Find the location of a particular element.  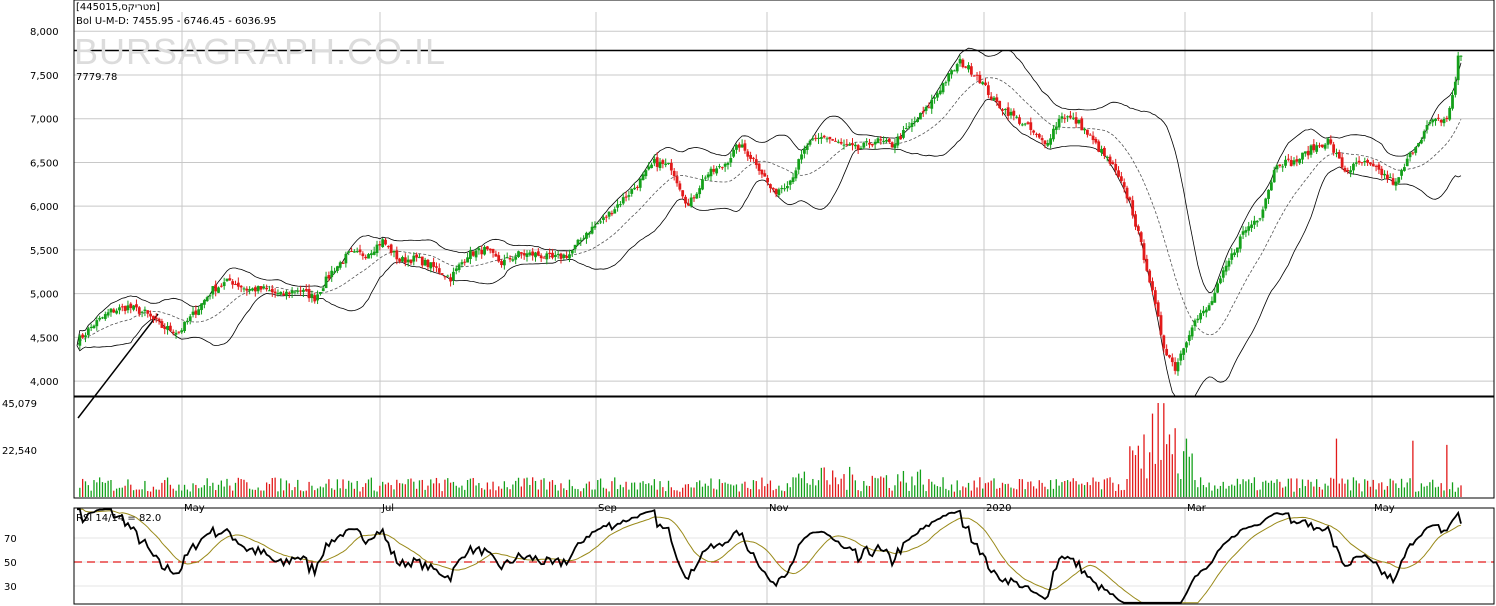

y-tick-label: 4,500 is located at coordinates (44, 338).